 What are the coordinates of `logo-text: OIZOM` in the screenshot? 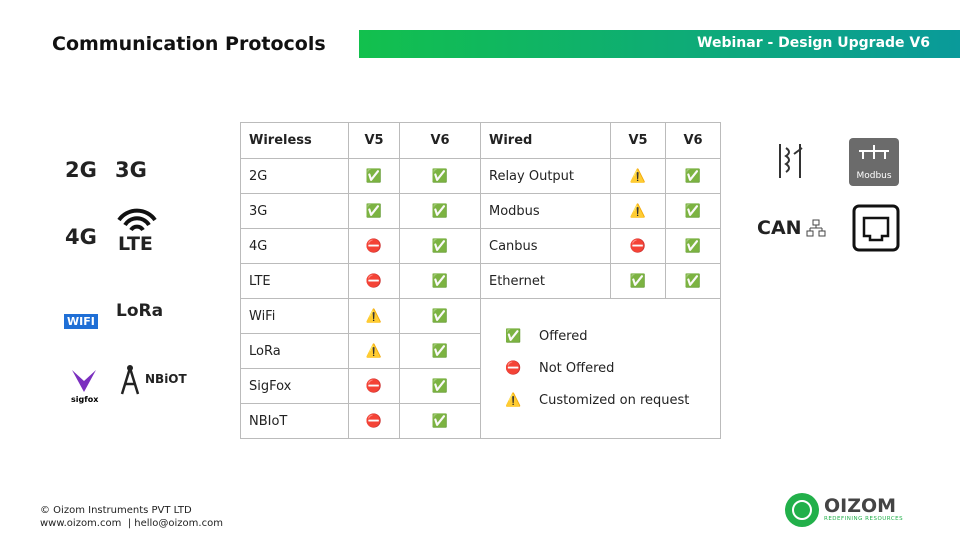 It's located at (860, 506).